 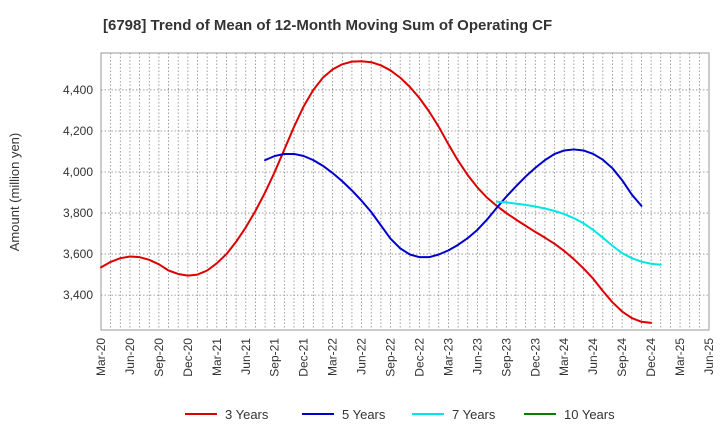 I want to click on x-tick-label: Mar-23, so click(x=448, y=357).